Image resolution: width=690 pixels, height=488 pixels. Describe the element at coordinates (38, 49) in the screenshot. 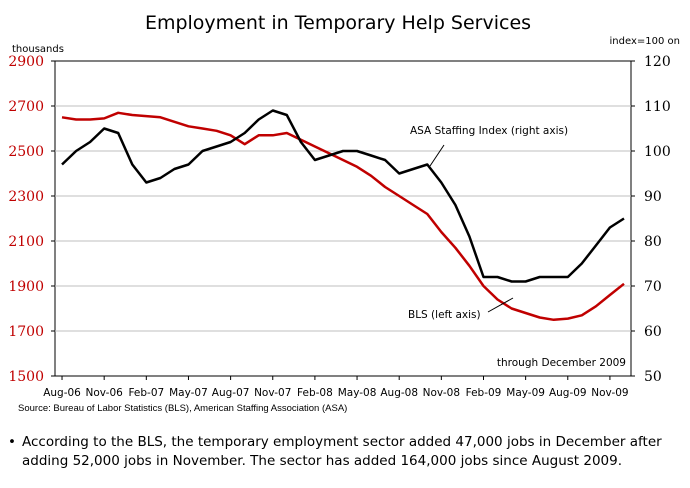

I see `left-axis-label: thousands` at that location.